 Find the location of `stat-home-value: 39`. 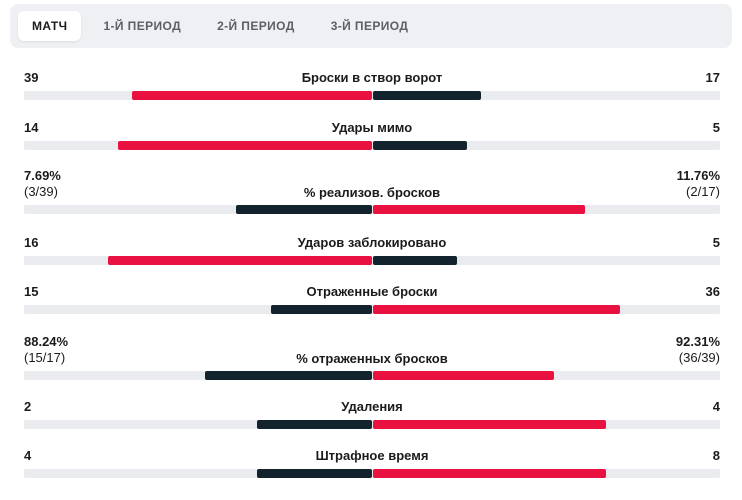

stat-home-value: 39 is located at coordinates (31, 78).